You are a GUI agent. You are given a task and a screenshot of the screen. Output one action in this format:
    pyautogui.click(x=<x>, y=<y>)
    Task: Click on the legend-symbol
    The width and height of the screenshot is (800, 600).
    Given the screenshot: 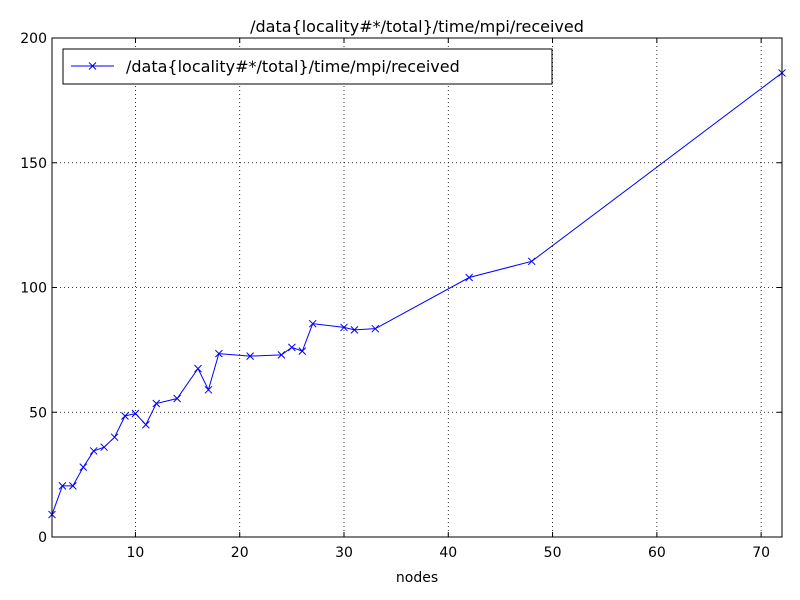 What is the action you would take?
    pyautogui.click(x=92, y=66)
    